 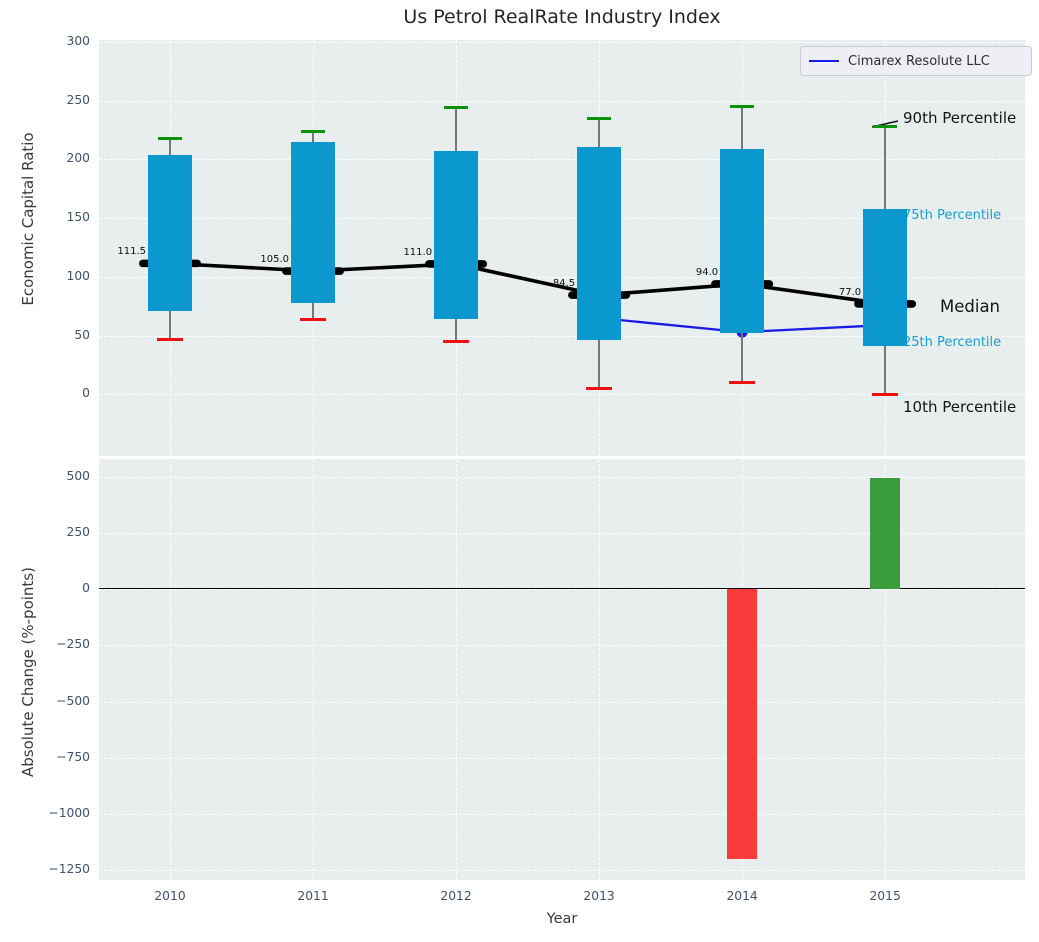 I want to click on legend: Cimarex Resolute LLC, so click(x=916, y=61).